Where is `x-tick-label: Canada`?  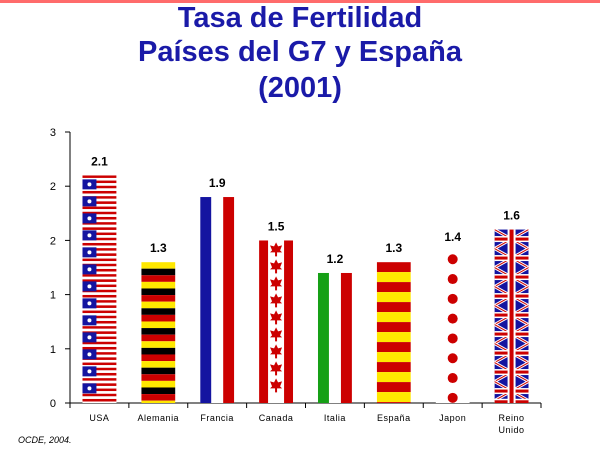 x-tick-label: Canada is located at coordinates (276, 418).